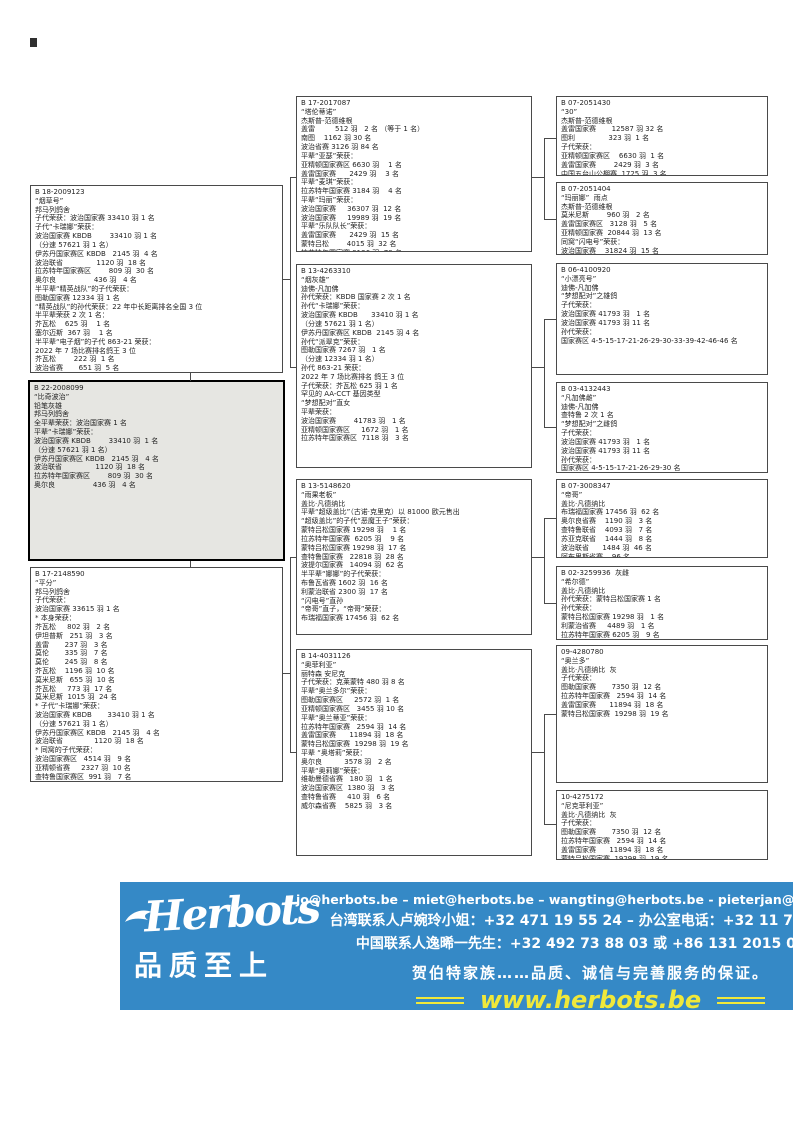 The width and height of the screenshot is (793, 1122). Describe the element at coordinates (85, 484) in the screenshot. I see `result-line: 奥尔良 436 羽 4 名` at that location.